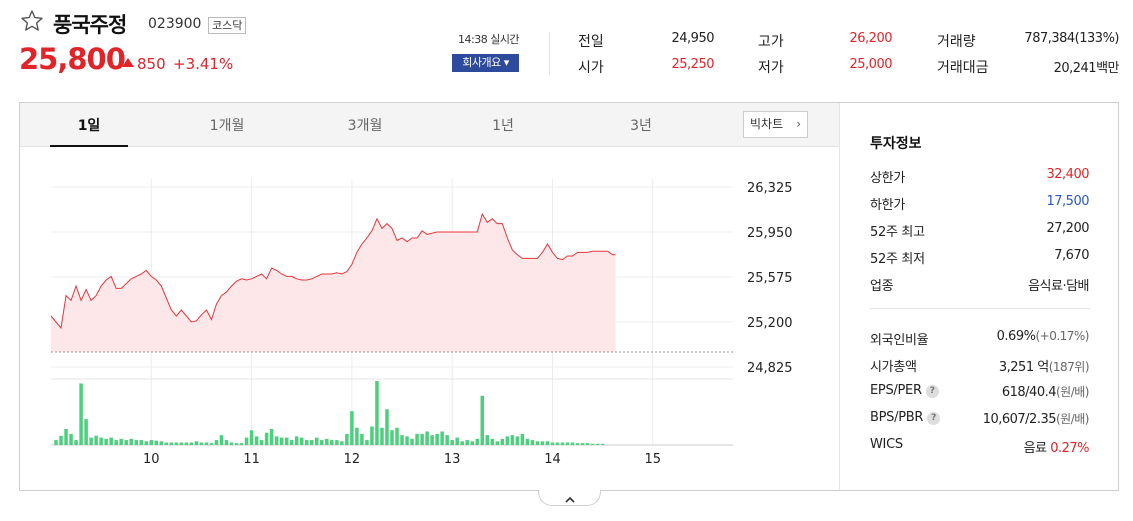 This screenshot has width=1133, height=521. I want to click on x-tick-label: 10, so click(151, 459).